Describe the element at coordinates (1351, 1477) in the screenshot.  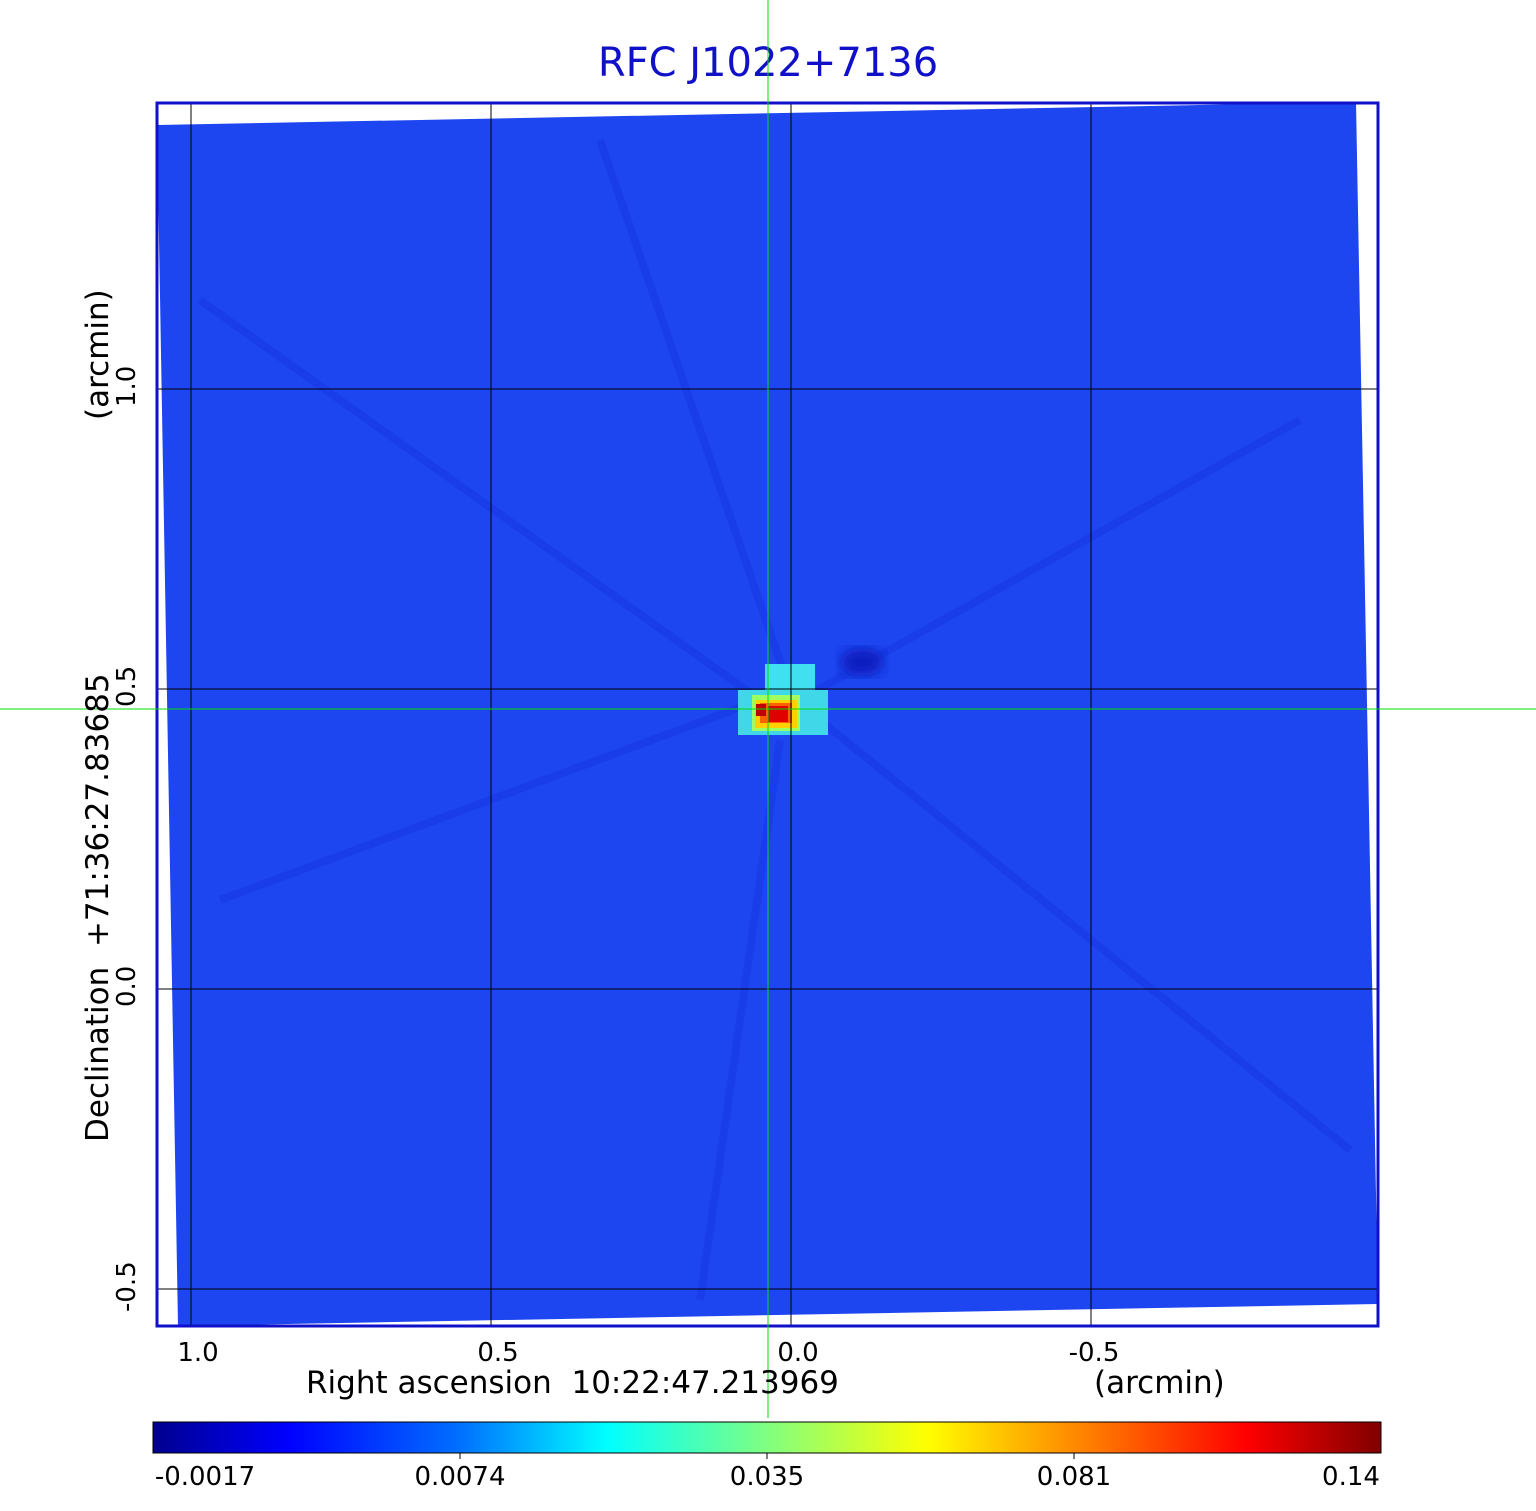
I see `colorbar-tick-label: 0.14` at that location.